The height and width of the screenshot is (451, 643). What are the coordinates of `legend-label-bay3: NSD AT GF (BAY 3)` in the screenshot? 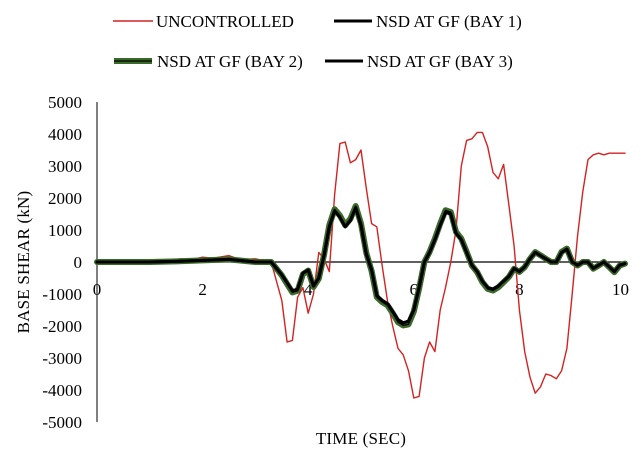 It's located at (440, 61).